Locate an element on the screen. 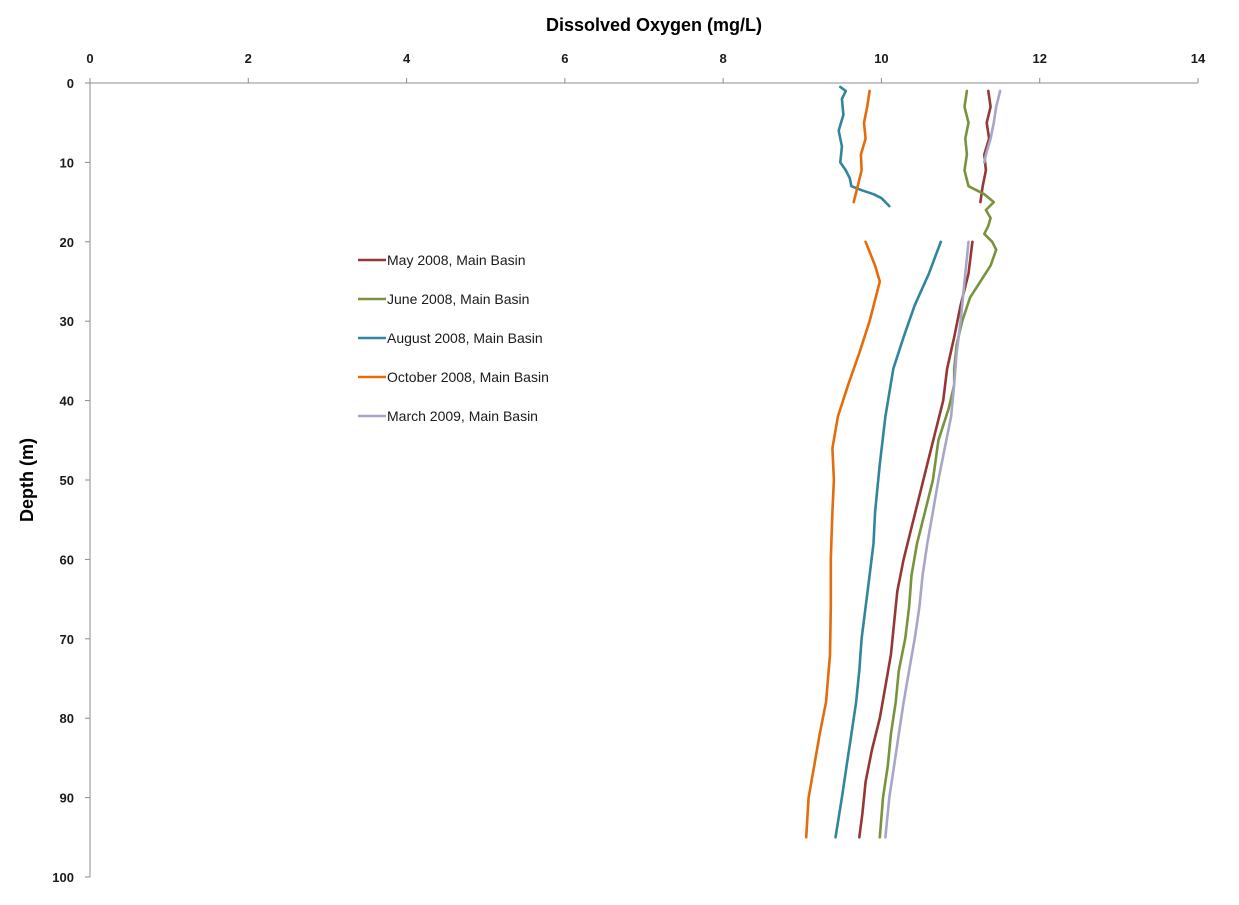 This screenshot has width=1239, height=905. y-tick-label: 100 is located at coordinates (63, 877).